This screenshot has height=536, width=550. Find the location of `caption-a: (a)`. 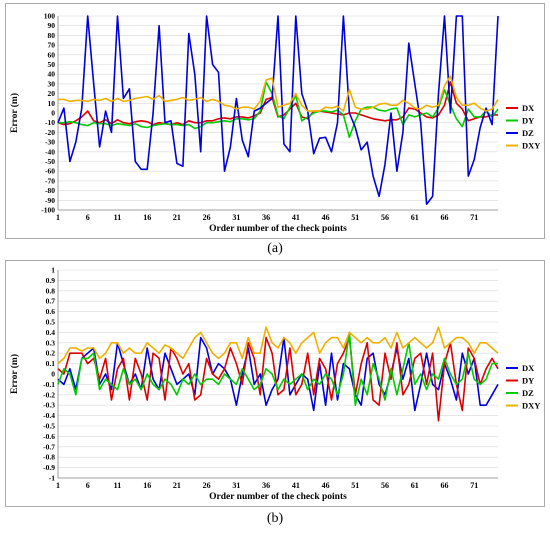

caption-a: (a) is located at coordinates (275, 248).